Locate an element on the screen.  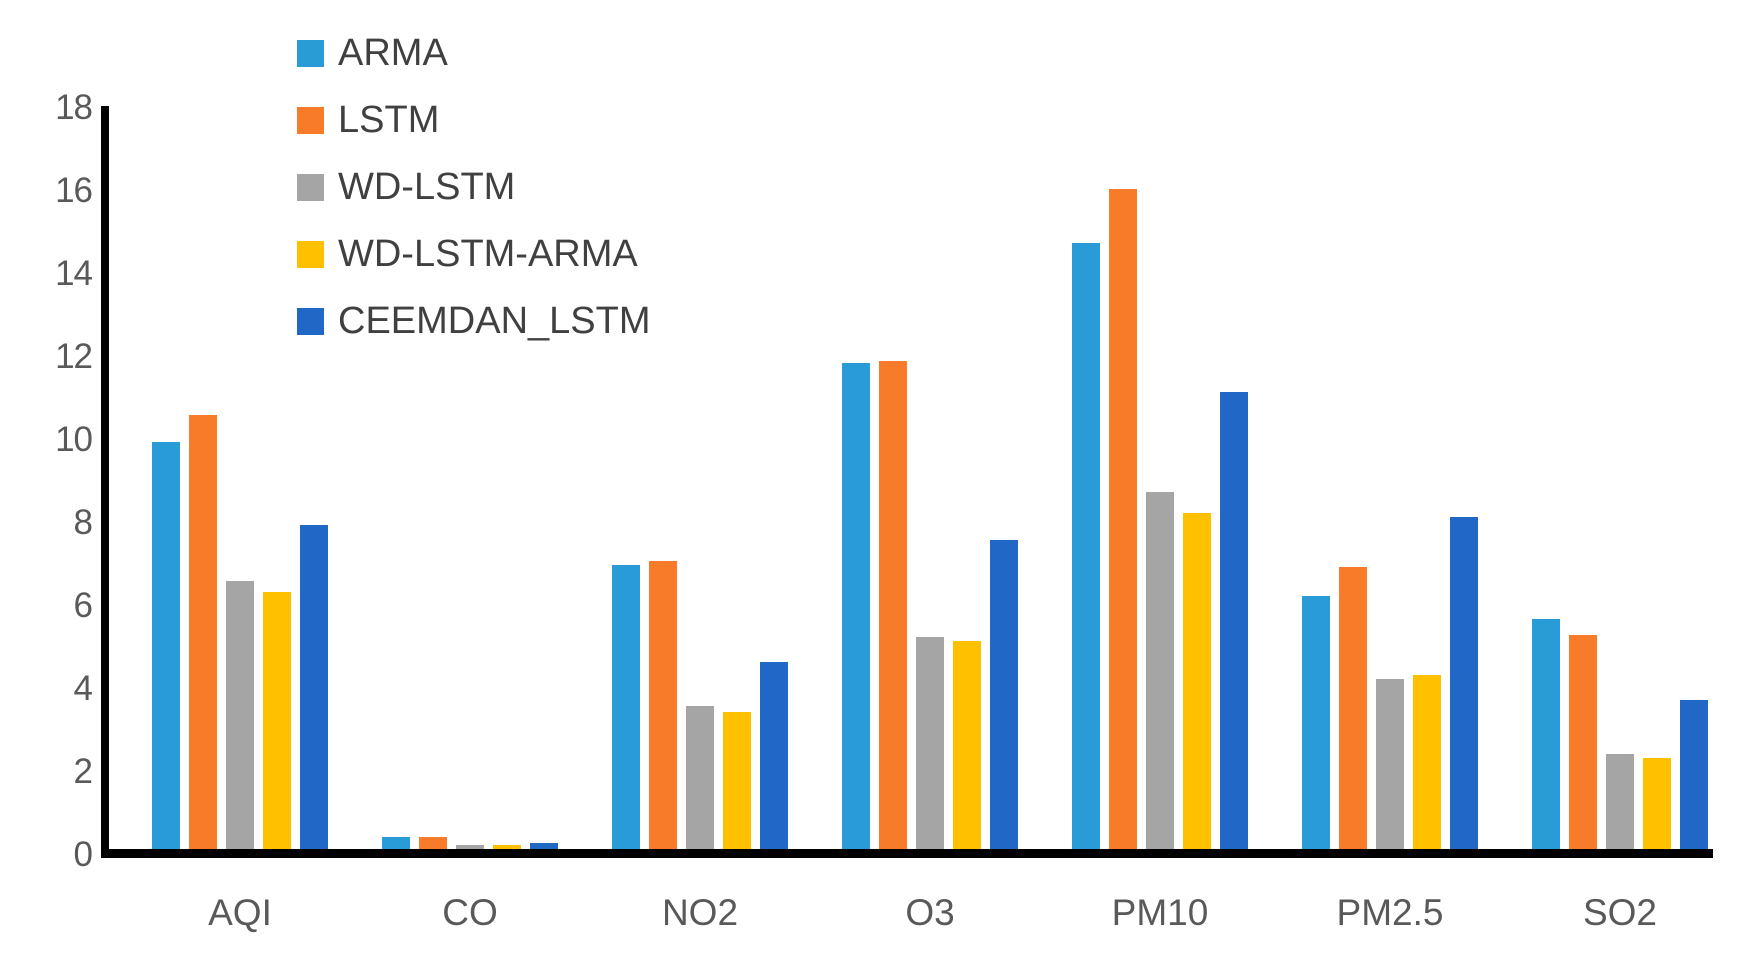
legend-item-wd-lstm-arma: WD-LSTM-ARMA is located at coordinates (474, 254).